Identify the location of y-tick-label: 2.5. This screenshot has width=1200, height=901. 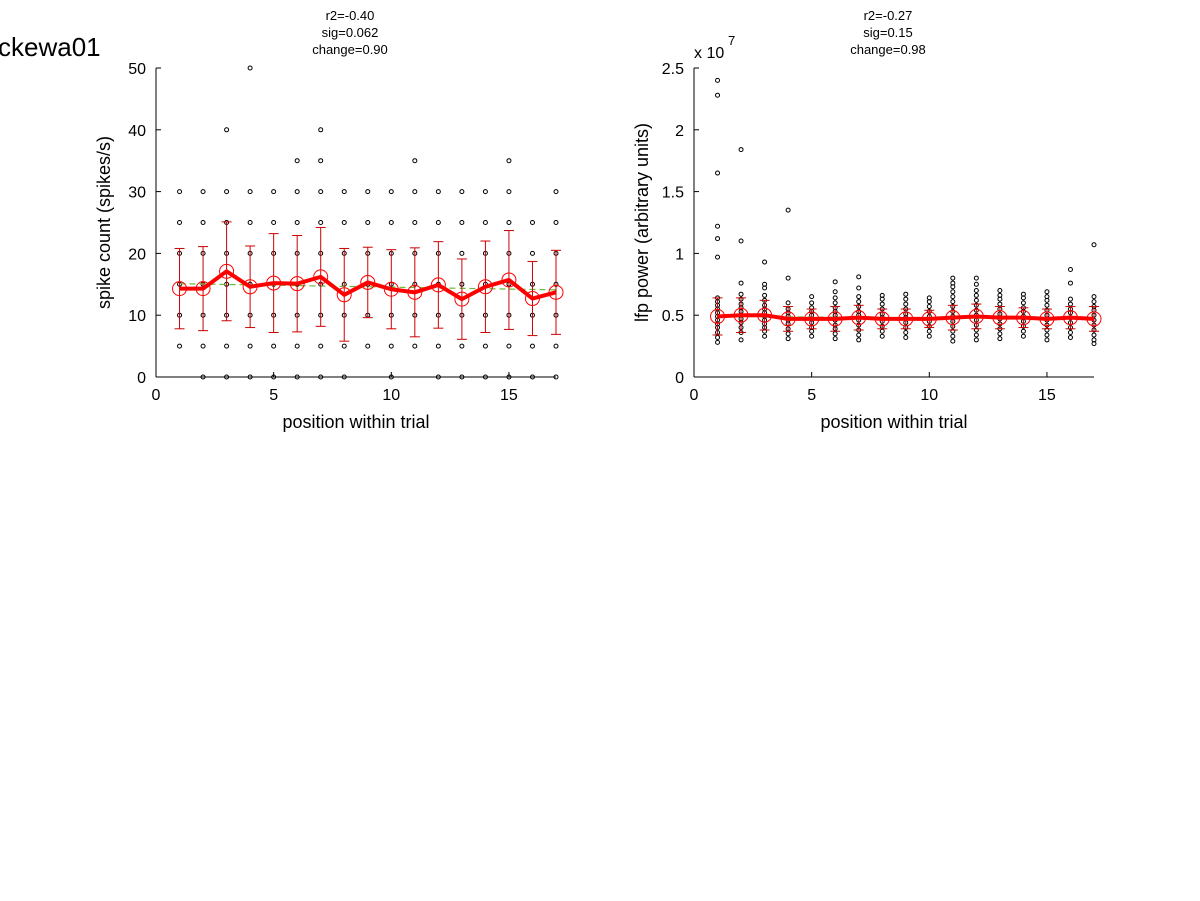
(673, 69).